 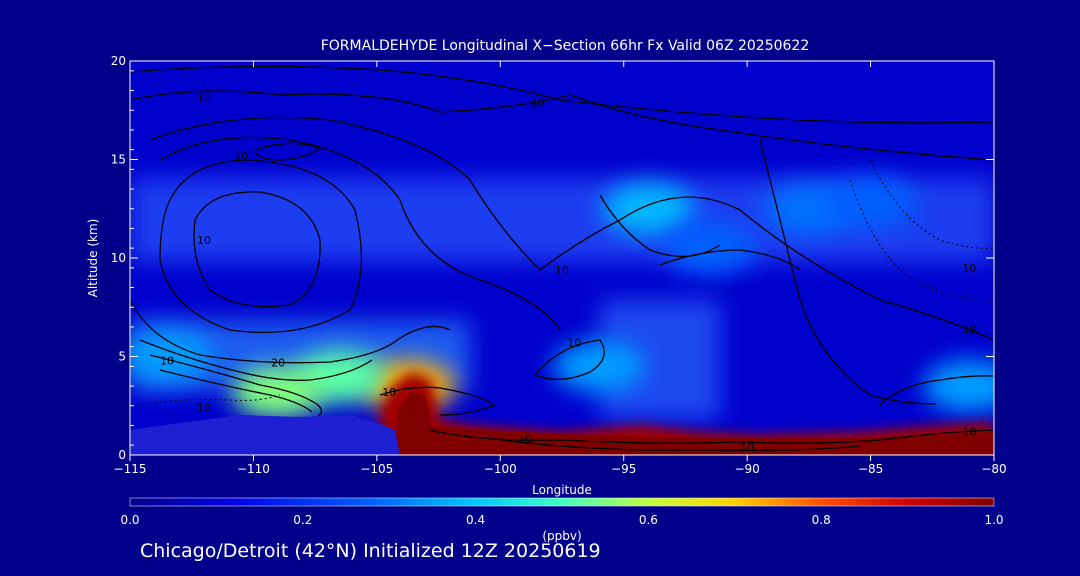 I want to click on x-tick-label: −80, so click(x=993, y=469).